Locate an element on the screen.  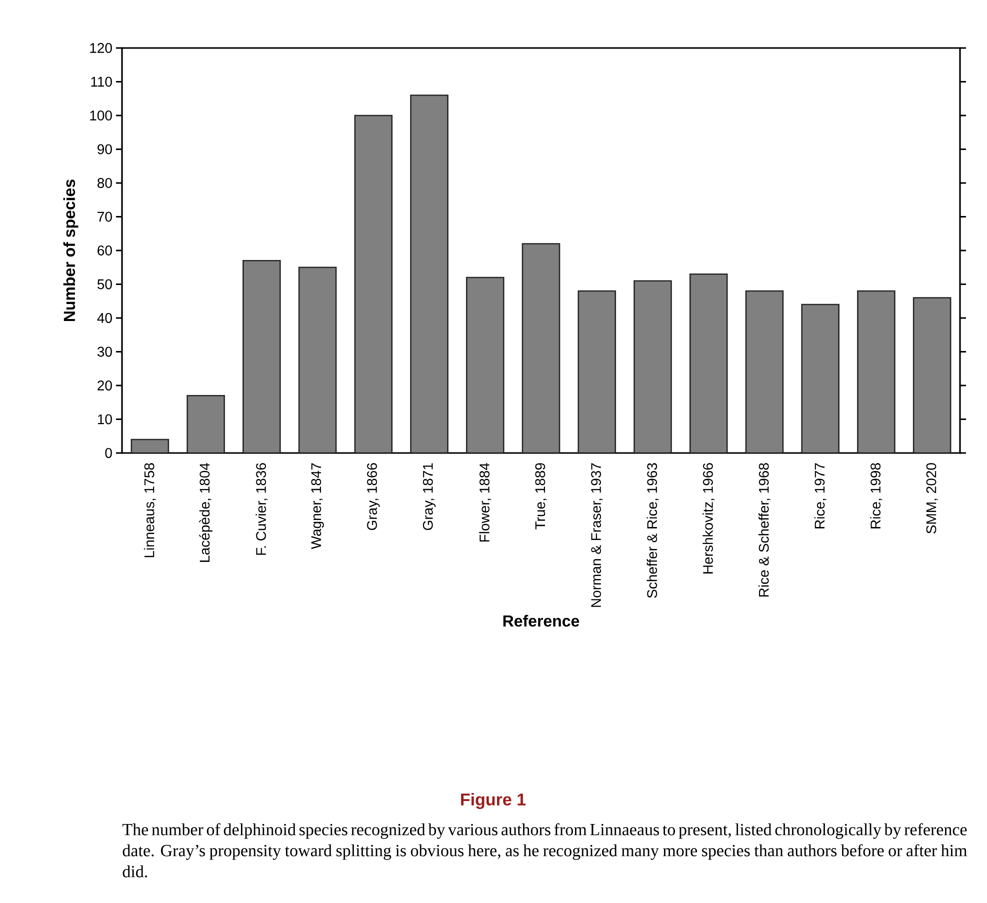
x-tick-label: Gray, 1871 is located at coordinates (429, 496).